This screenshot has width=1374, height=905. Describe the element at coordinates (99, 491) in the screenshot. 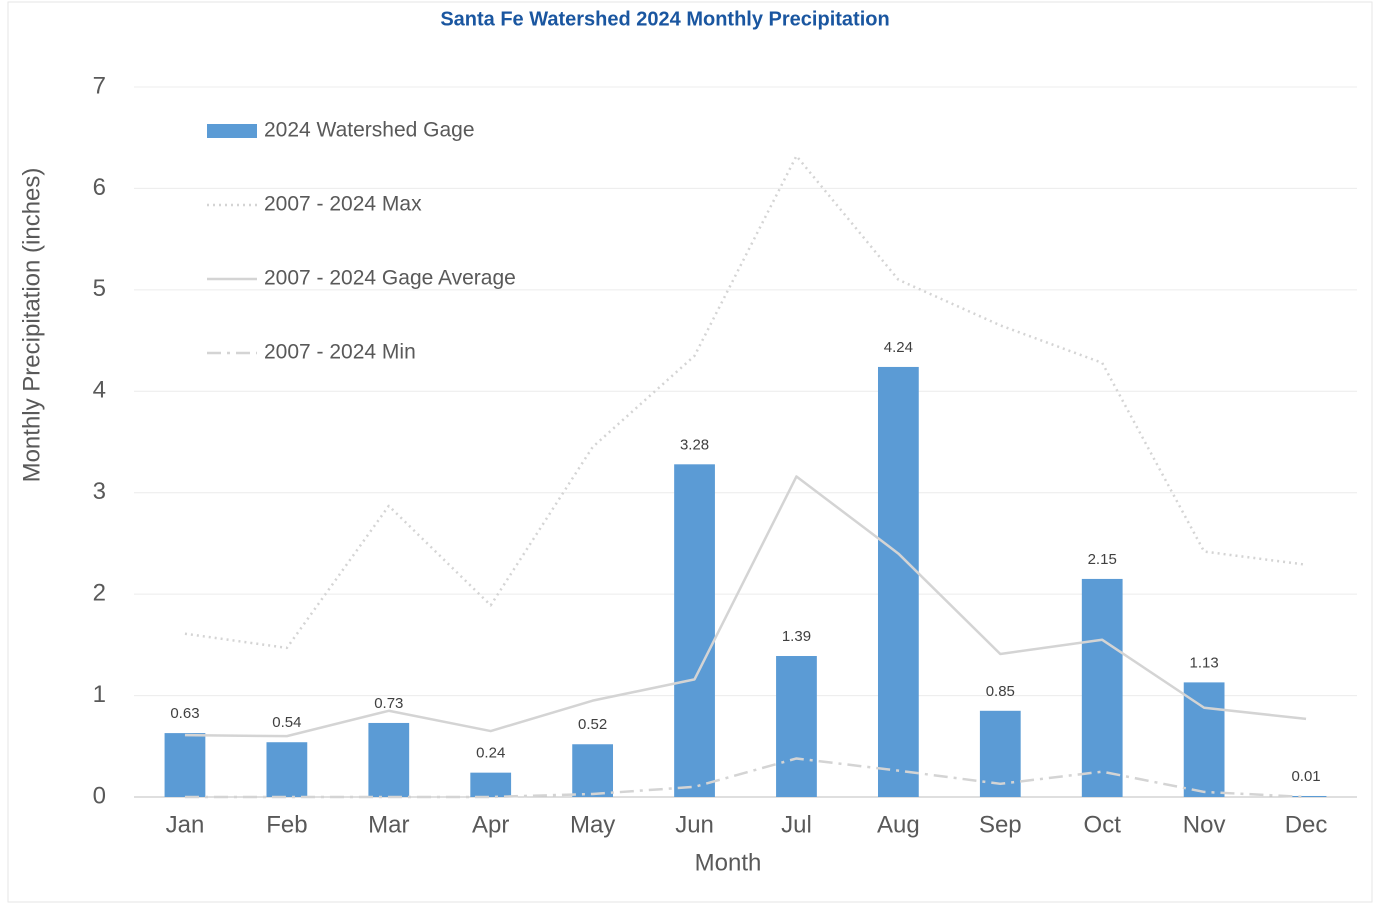

I see `y-tick-label: 3` at that location.